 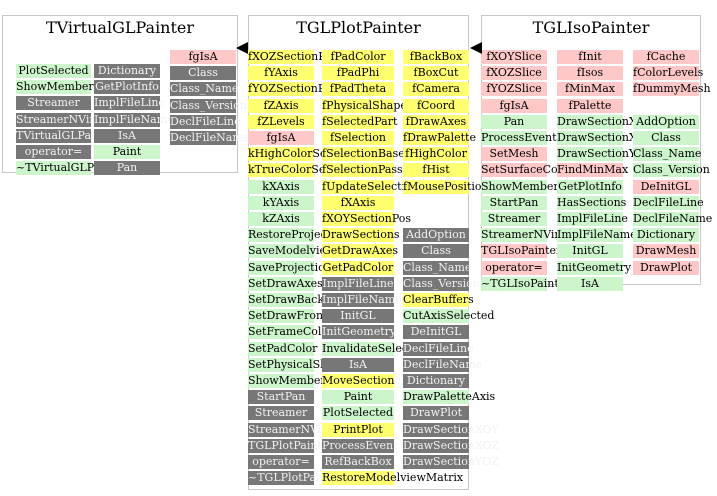 I want to click on member-entry: PrintPlot, so click(x=358, y=429).